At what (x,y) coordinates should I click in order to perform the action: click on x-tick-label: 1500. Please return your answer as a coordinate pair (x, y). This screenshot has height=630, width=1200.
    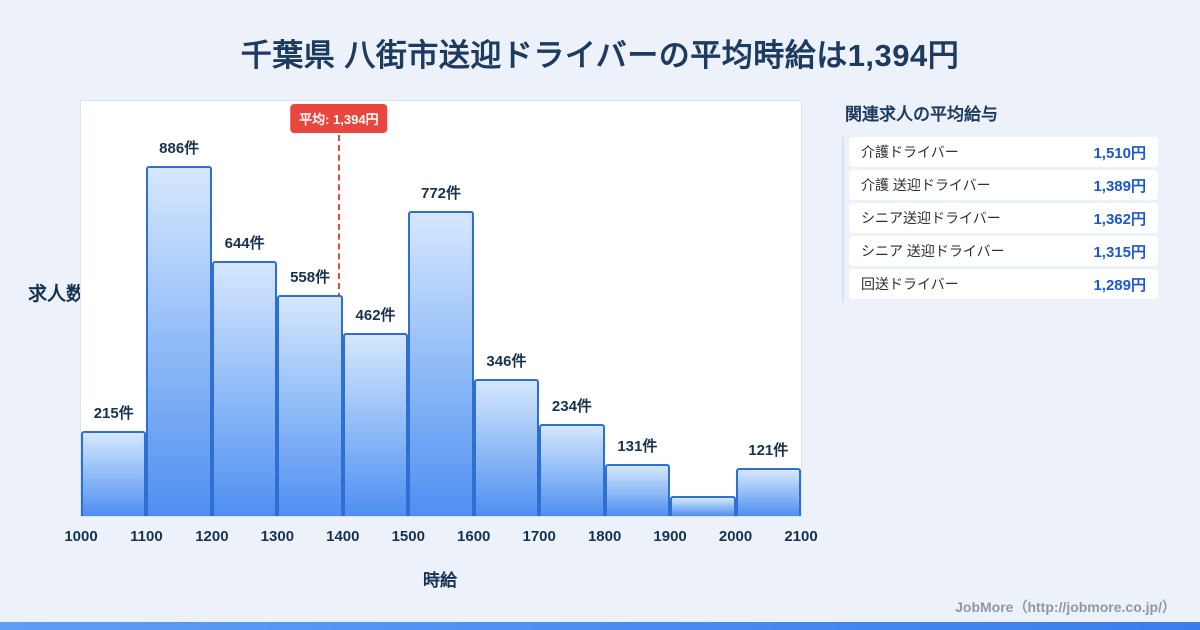
    Looking at the image, I should click on (408, 536).